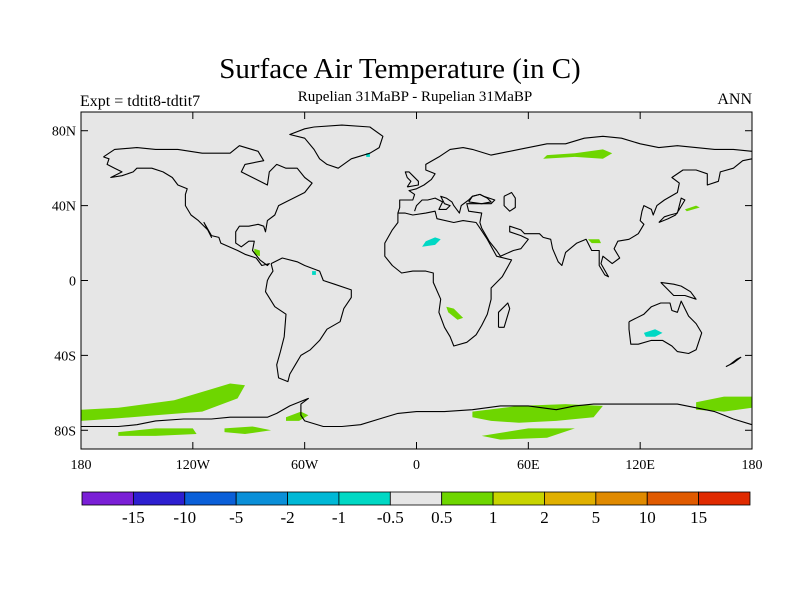  Describe the element at coordinates (163, 402) in the screenshot. I see `southern-pacific-warm-band` at that location.